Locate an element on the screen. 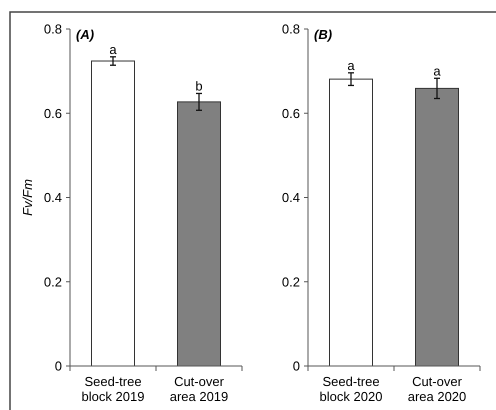 The width and height of the screenshot is (496, 410). x-tick-label: Seed-tree block 2020 is located at coordinates (351, 389).